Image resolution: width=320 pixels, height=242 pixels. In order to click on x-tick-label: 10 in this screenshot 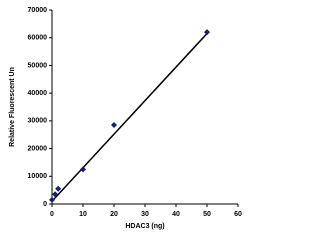, I will do `click(83, 214)`.